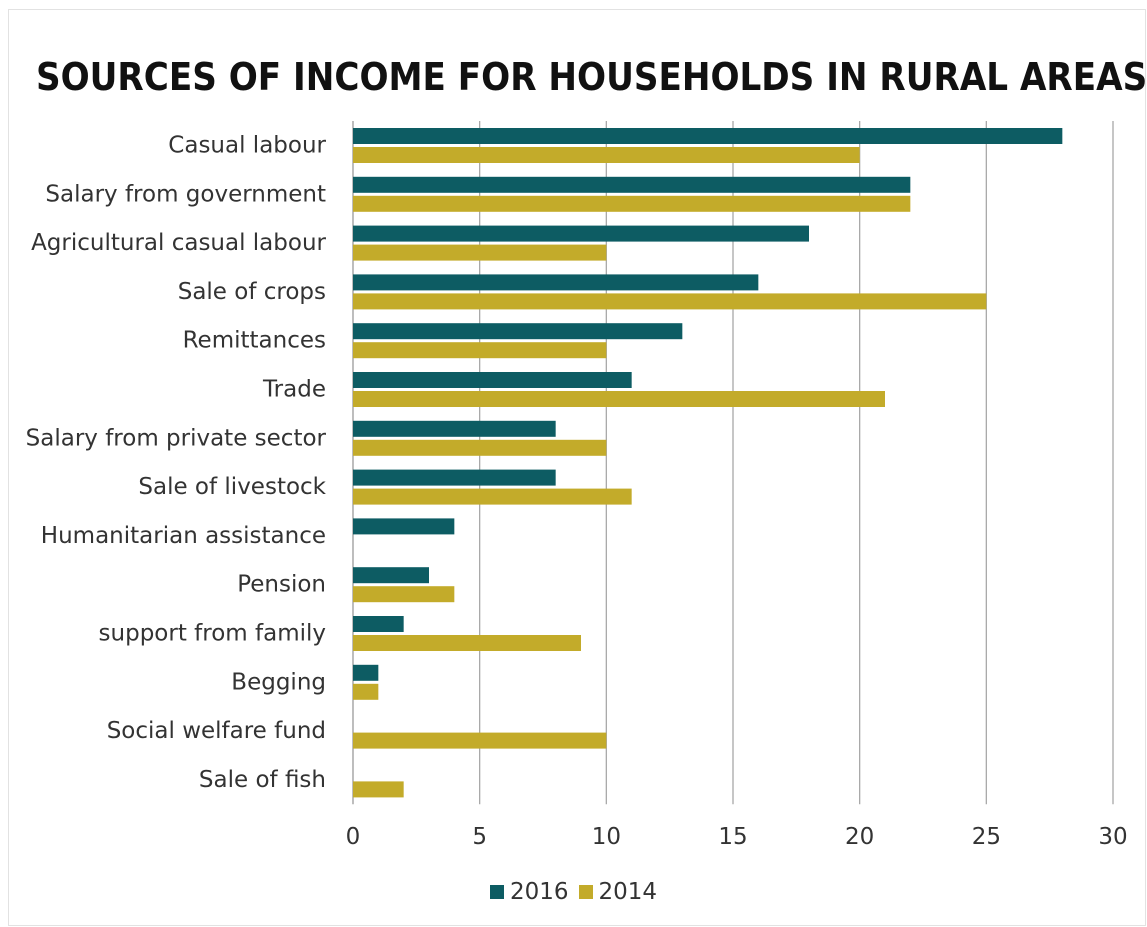 This screenshot has width=1147, height=927. I want to click on category-label: support from family, so click(212, 634).